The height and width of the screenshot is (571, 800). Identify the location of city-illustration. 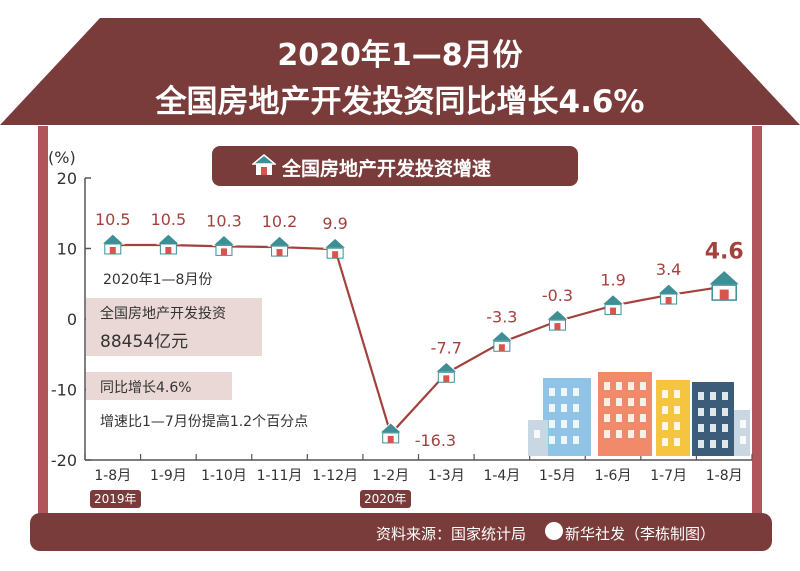
(639, 414).